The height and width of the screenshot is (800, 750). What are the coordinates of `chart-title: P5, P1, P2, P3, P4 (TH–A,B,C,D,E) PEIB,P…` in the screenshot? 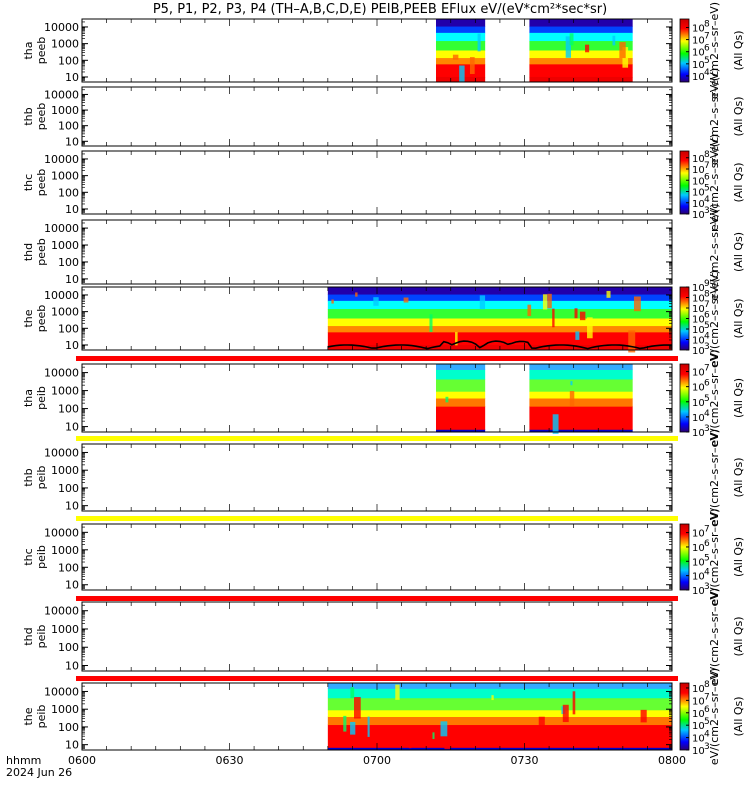 It's located at (380, 9).